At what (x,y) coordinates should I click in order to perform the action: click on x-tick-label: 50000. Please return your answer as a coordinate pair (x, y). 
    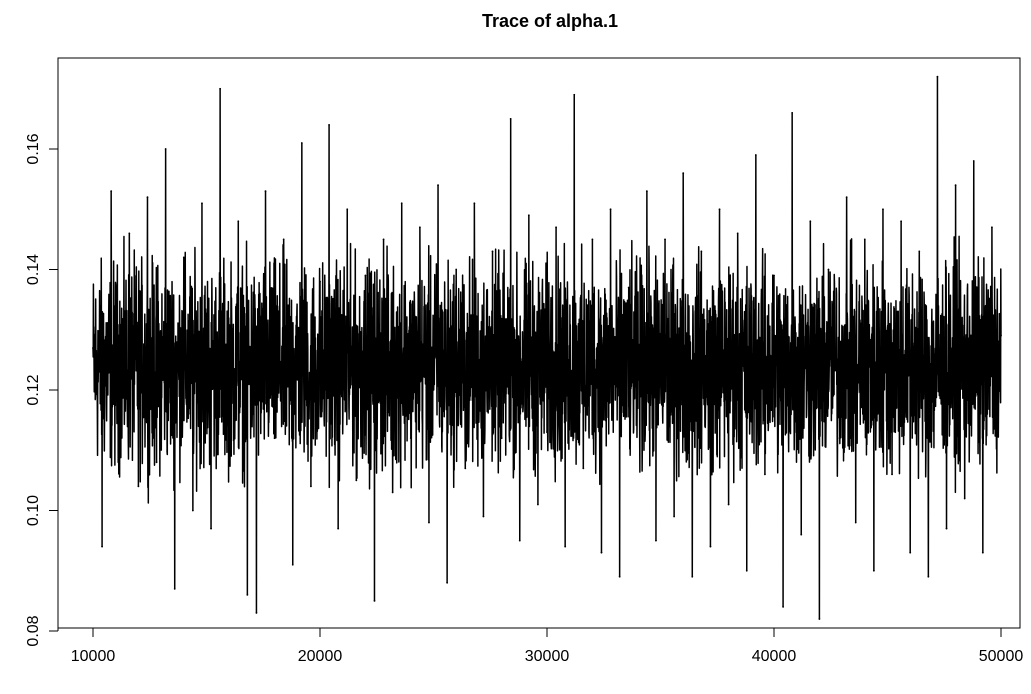
    Looking at the image, I should click on (1001, 656).